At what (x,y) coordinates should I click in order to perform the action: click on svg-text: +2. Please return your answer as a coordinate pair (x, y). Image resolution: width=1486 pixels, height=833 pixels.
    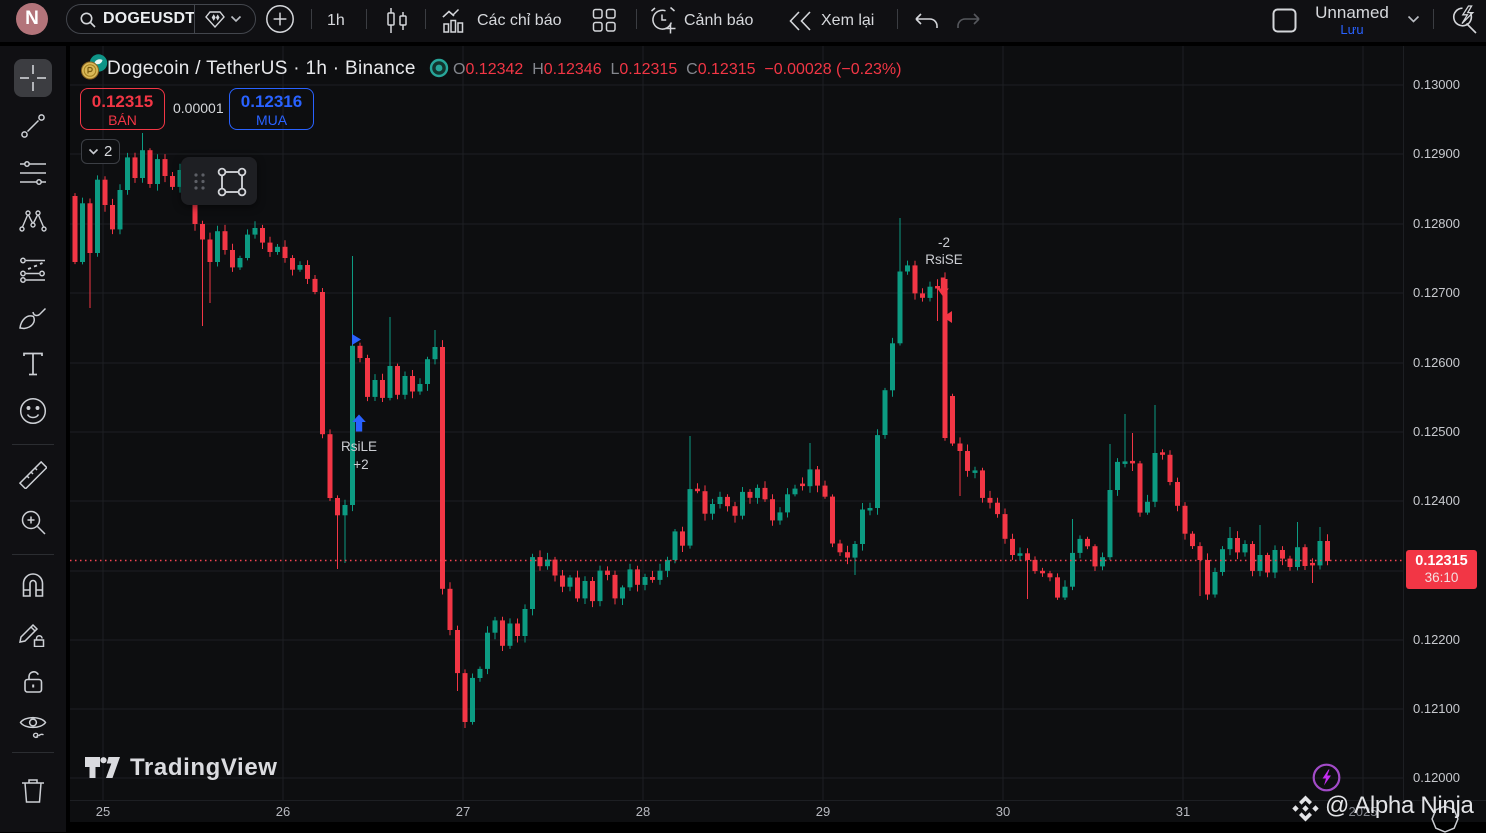
    Looking at the image, I should click on (360, 464).